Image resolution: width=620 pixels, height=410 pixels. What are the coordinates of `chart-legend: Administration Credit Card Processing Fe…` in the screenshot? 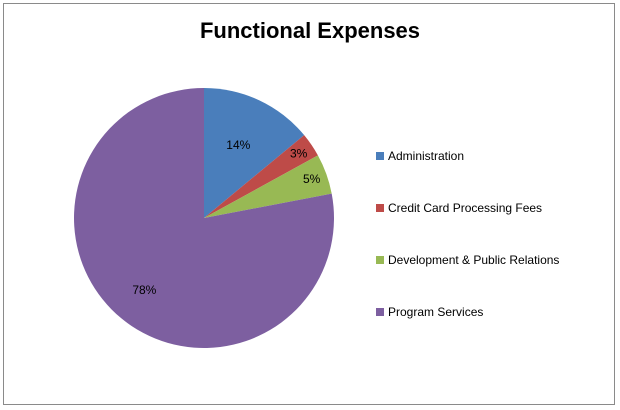 It's located at (467, 234).